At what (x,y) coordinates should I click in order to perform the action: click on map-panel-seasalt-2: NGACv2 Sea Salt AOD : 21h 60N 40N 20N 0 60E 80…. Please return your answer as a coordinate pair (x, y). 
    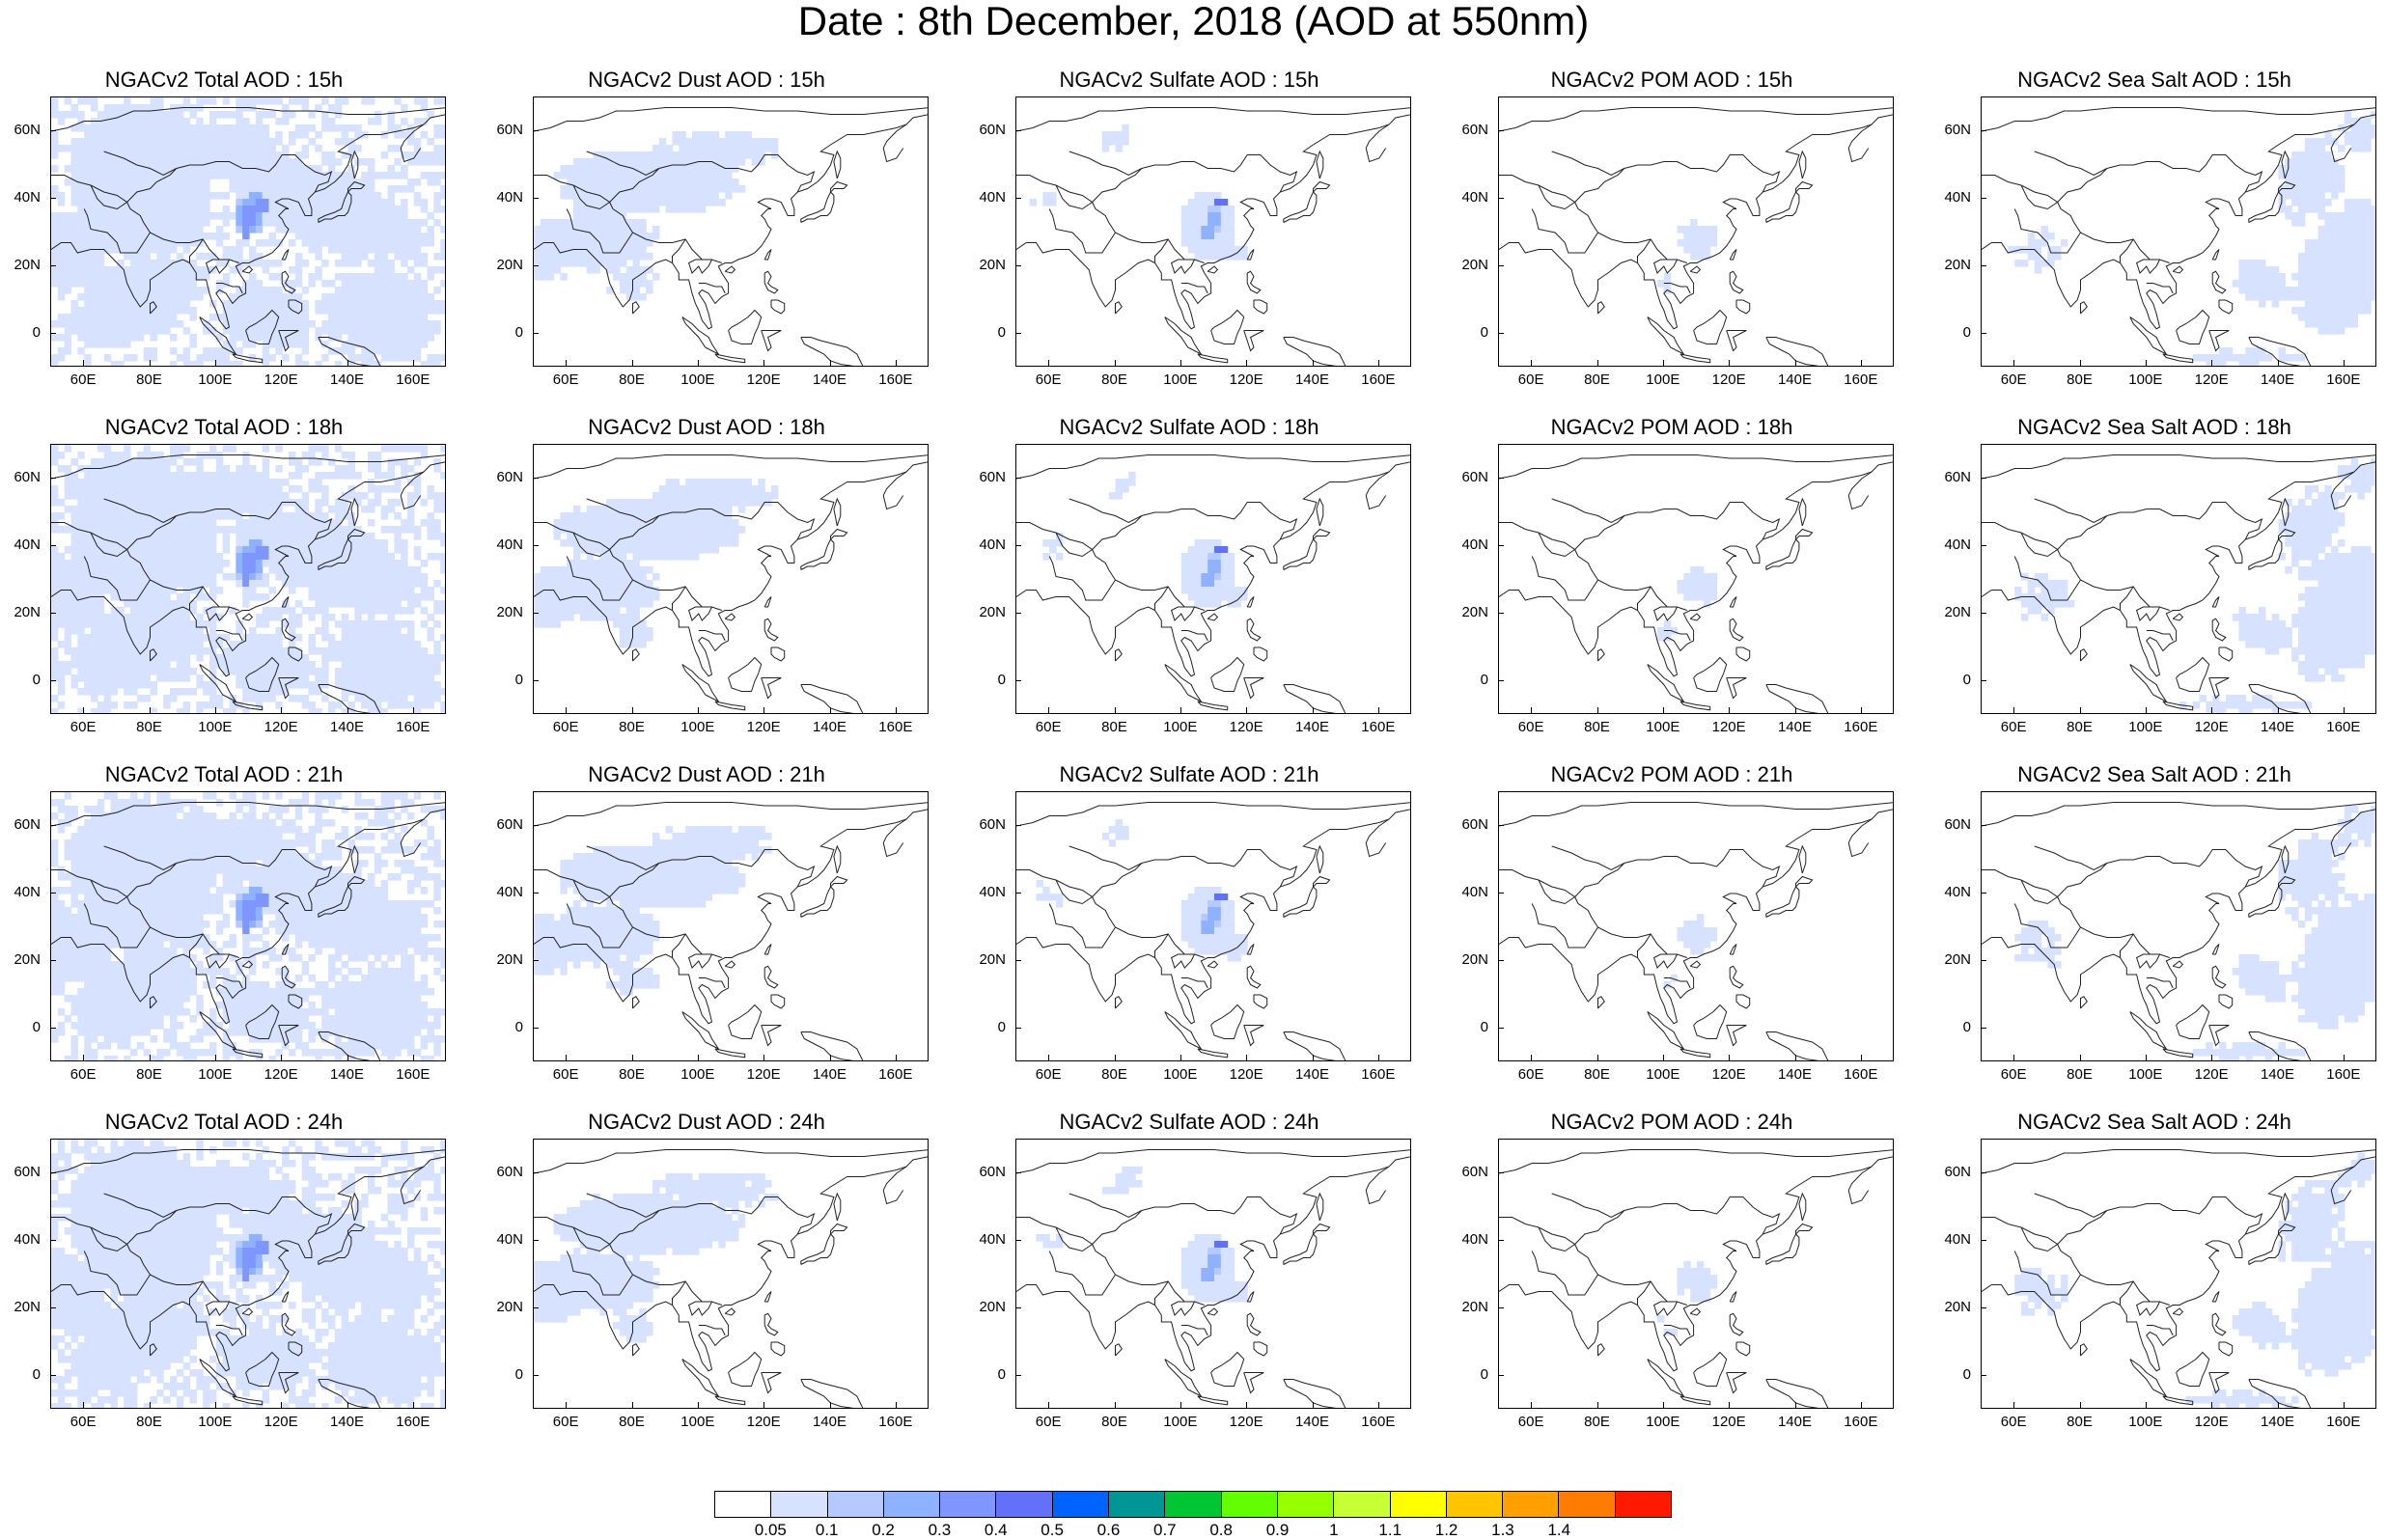
    Looking at the image, I should click on (2154, 922).